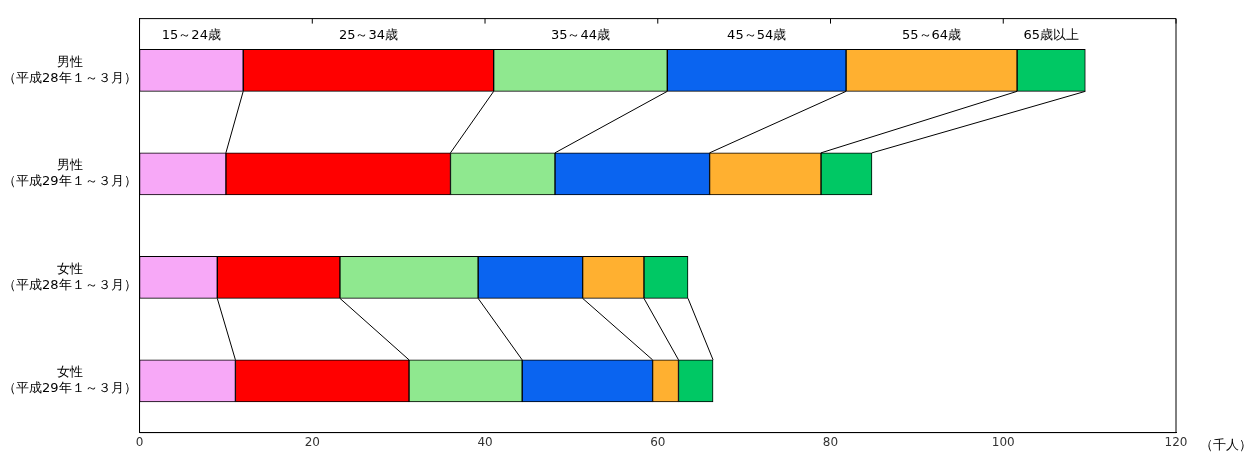 The width and height of the screenshot is (1248, 457). I want to click on series-label: 65歳以上, so click(1051, 34).